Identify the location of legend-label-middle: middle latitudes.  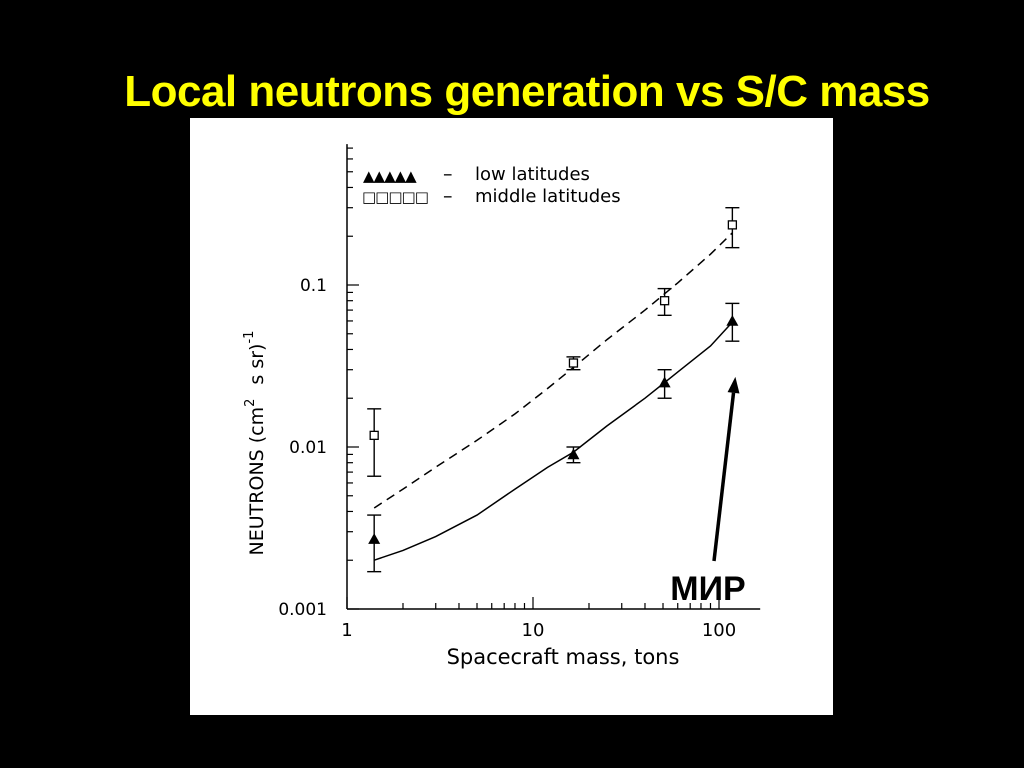
(548, 196).